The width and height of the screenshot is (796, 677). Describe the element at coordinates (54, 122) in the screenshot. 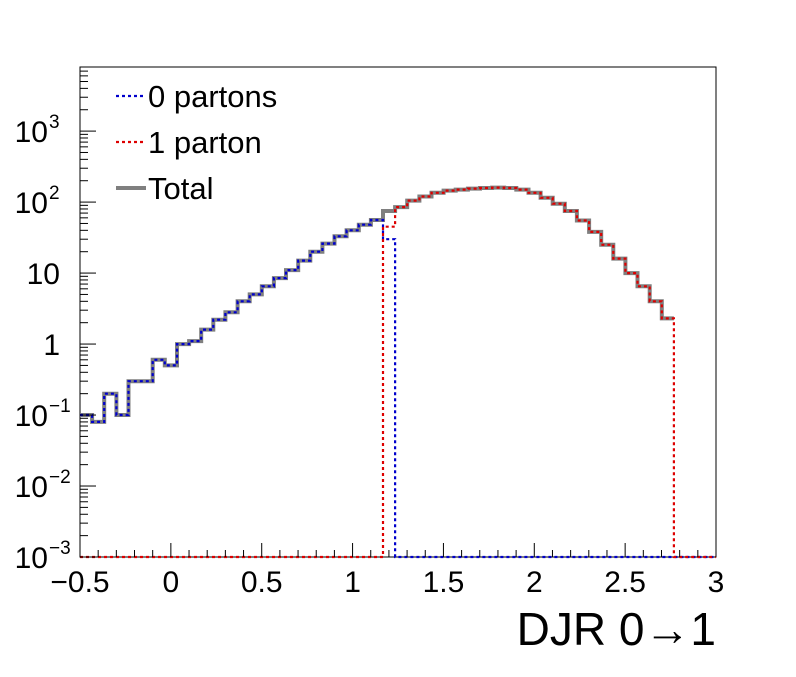

I see `y-tick-exponent: 3` at that location.